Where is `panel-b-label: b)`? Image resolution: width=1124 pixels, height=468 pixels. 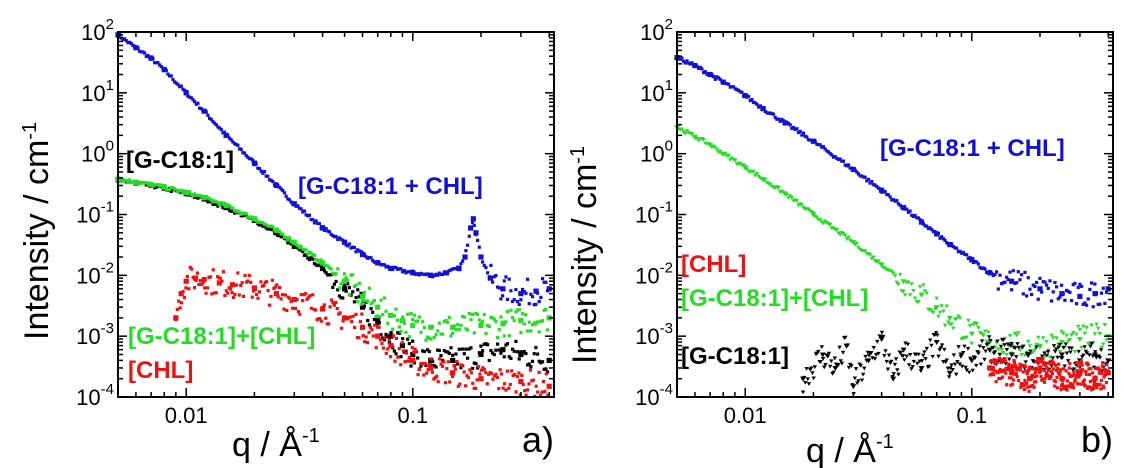 panel-b-label: b) is located at coordinates (1097, 439).